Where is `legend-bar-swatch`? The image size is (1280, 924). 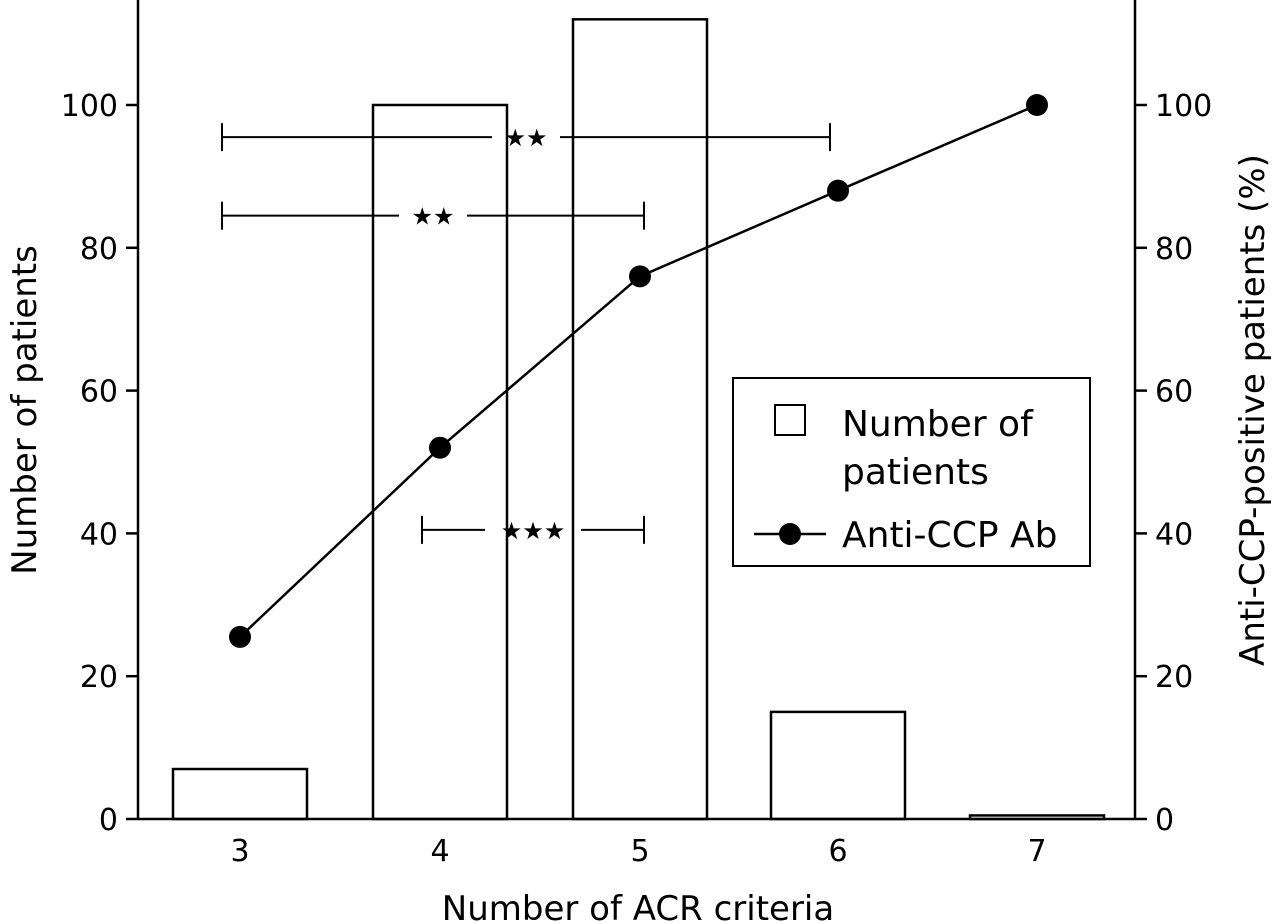 legend-bar-swatch is located at coordinates (790, 420).